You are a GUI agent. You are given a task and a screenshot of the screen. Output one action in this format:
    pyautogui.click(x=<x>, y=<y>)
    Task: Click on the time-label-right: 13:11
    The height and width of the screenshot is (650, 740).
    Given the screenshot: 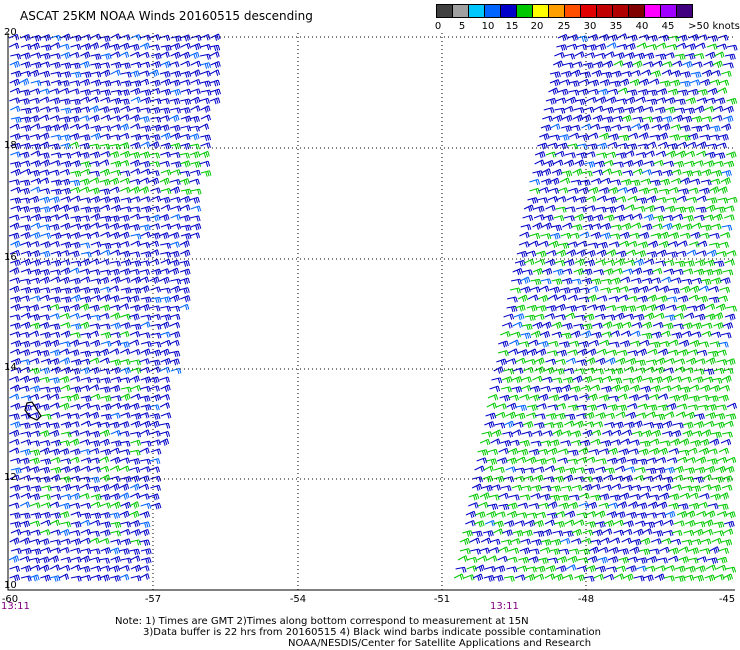 What is the action you would take?
    pyautogui.click(x=504, y=606)
    